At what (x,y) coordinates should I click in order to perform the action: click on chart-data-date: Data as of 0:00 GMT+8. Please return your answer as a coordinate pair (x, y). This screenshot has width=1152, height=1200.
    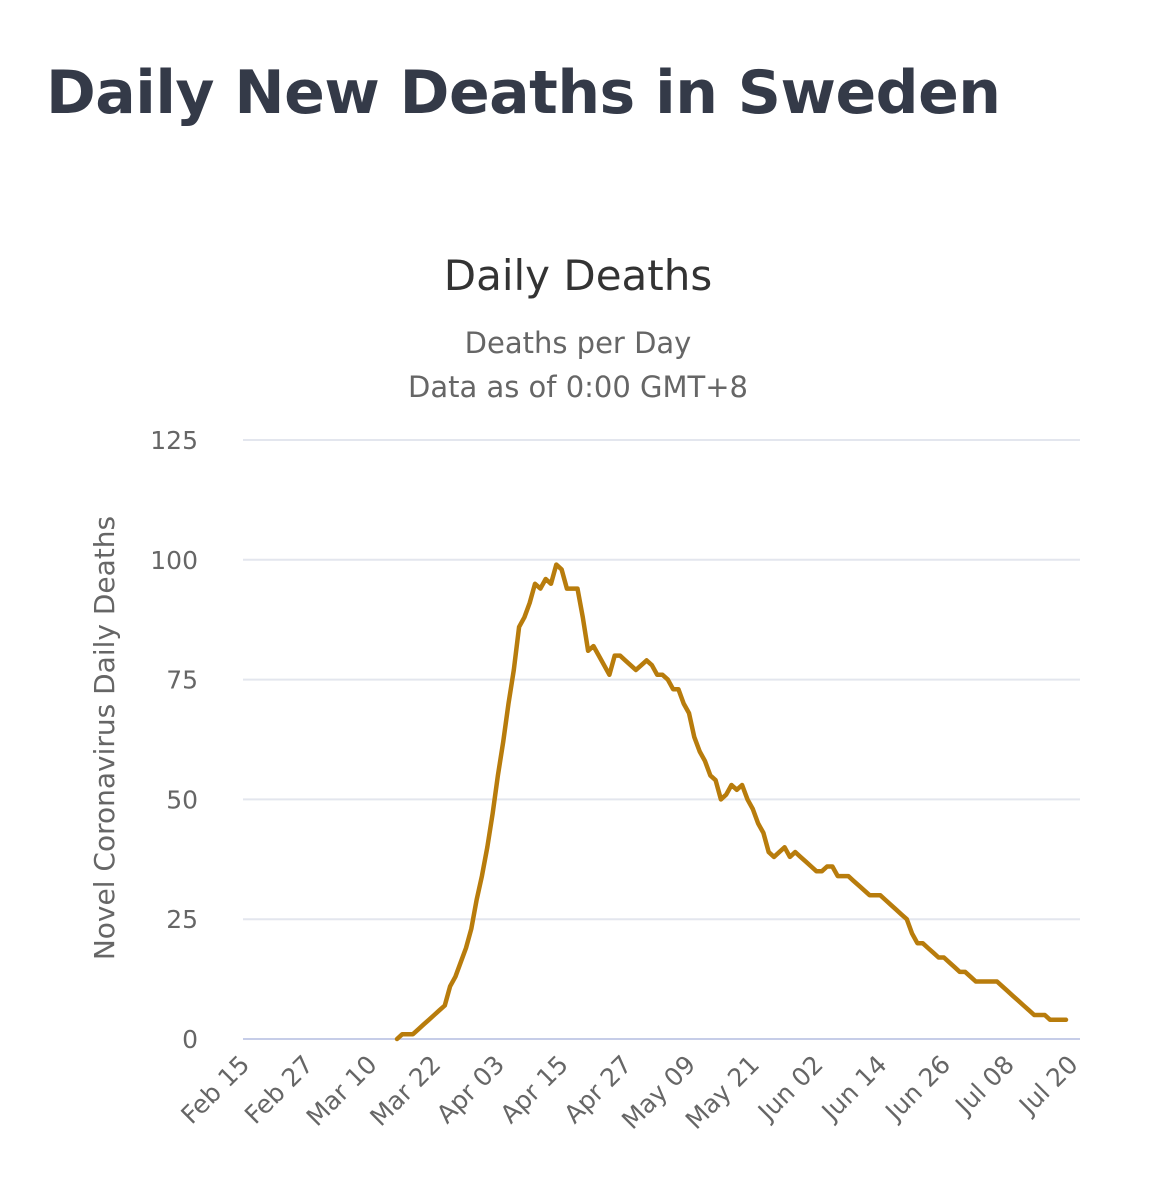
    Looking at the image, I should click on (578, 387).